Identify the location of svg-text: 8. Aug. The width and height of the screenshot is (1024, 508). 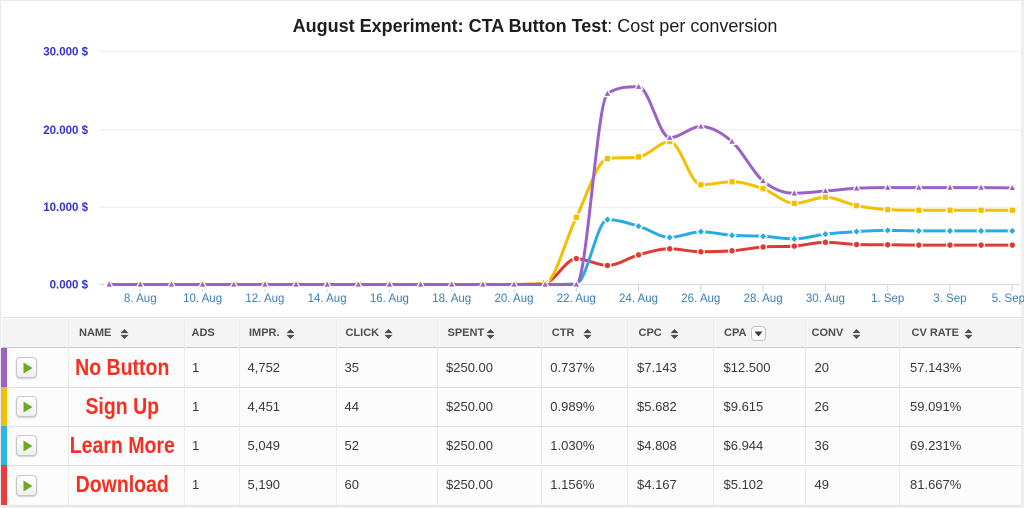
(140, 299).